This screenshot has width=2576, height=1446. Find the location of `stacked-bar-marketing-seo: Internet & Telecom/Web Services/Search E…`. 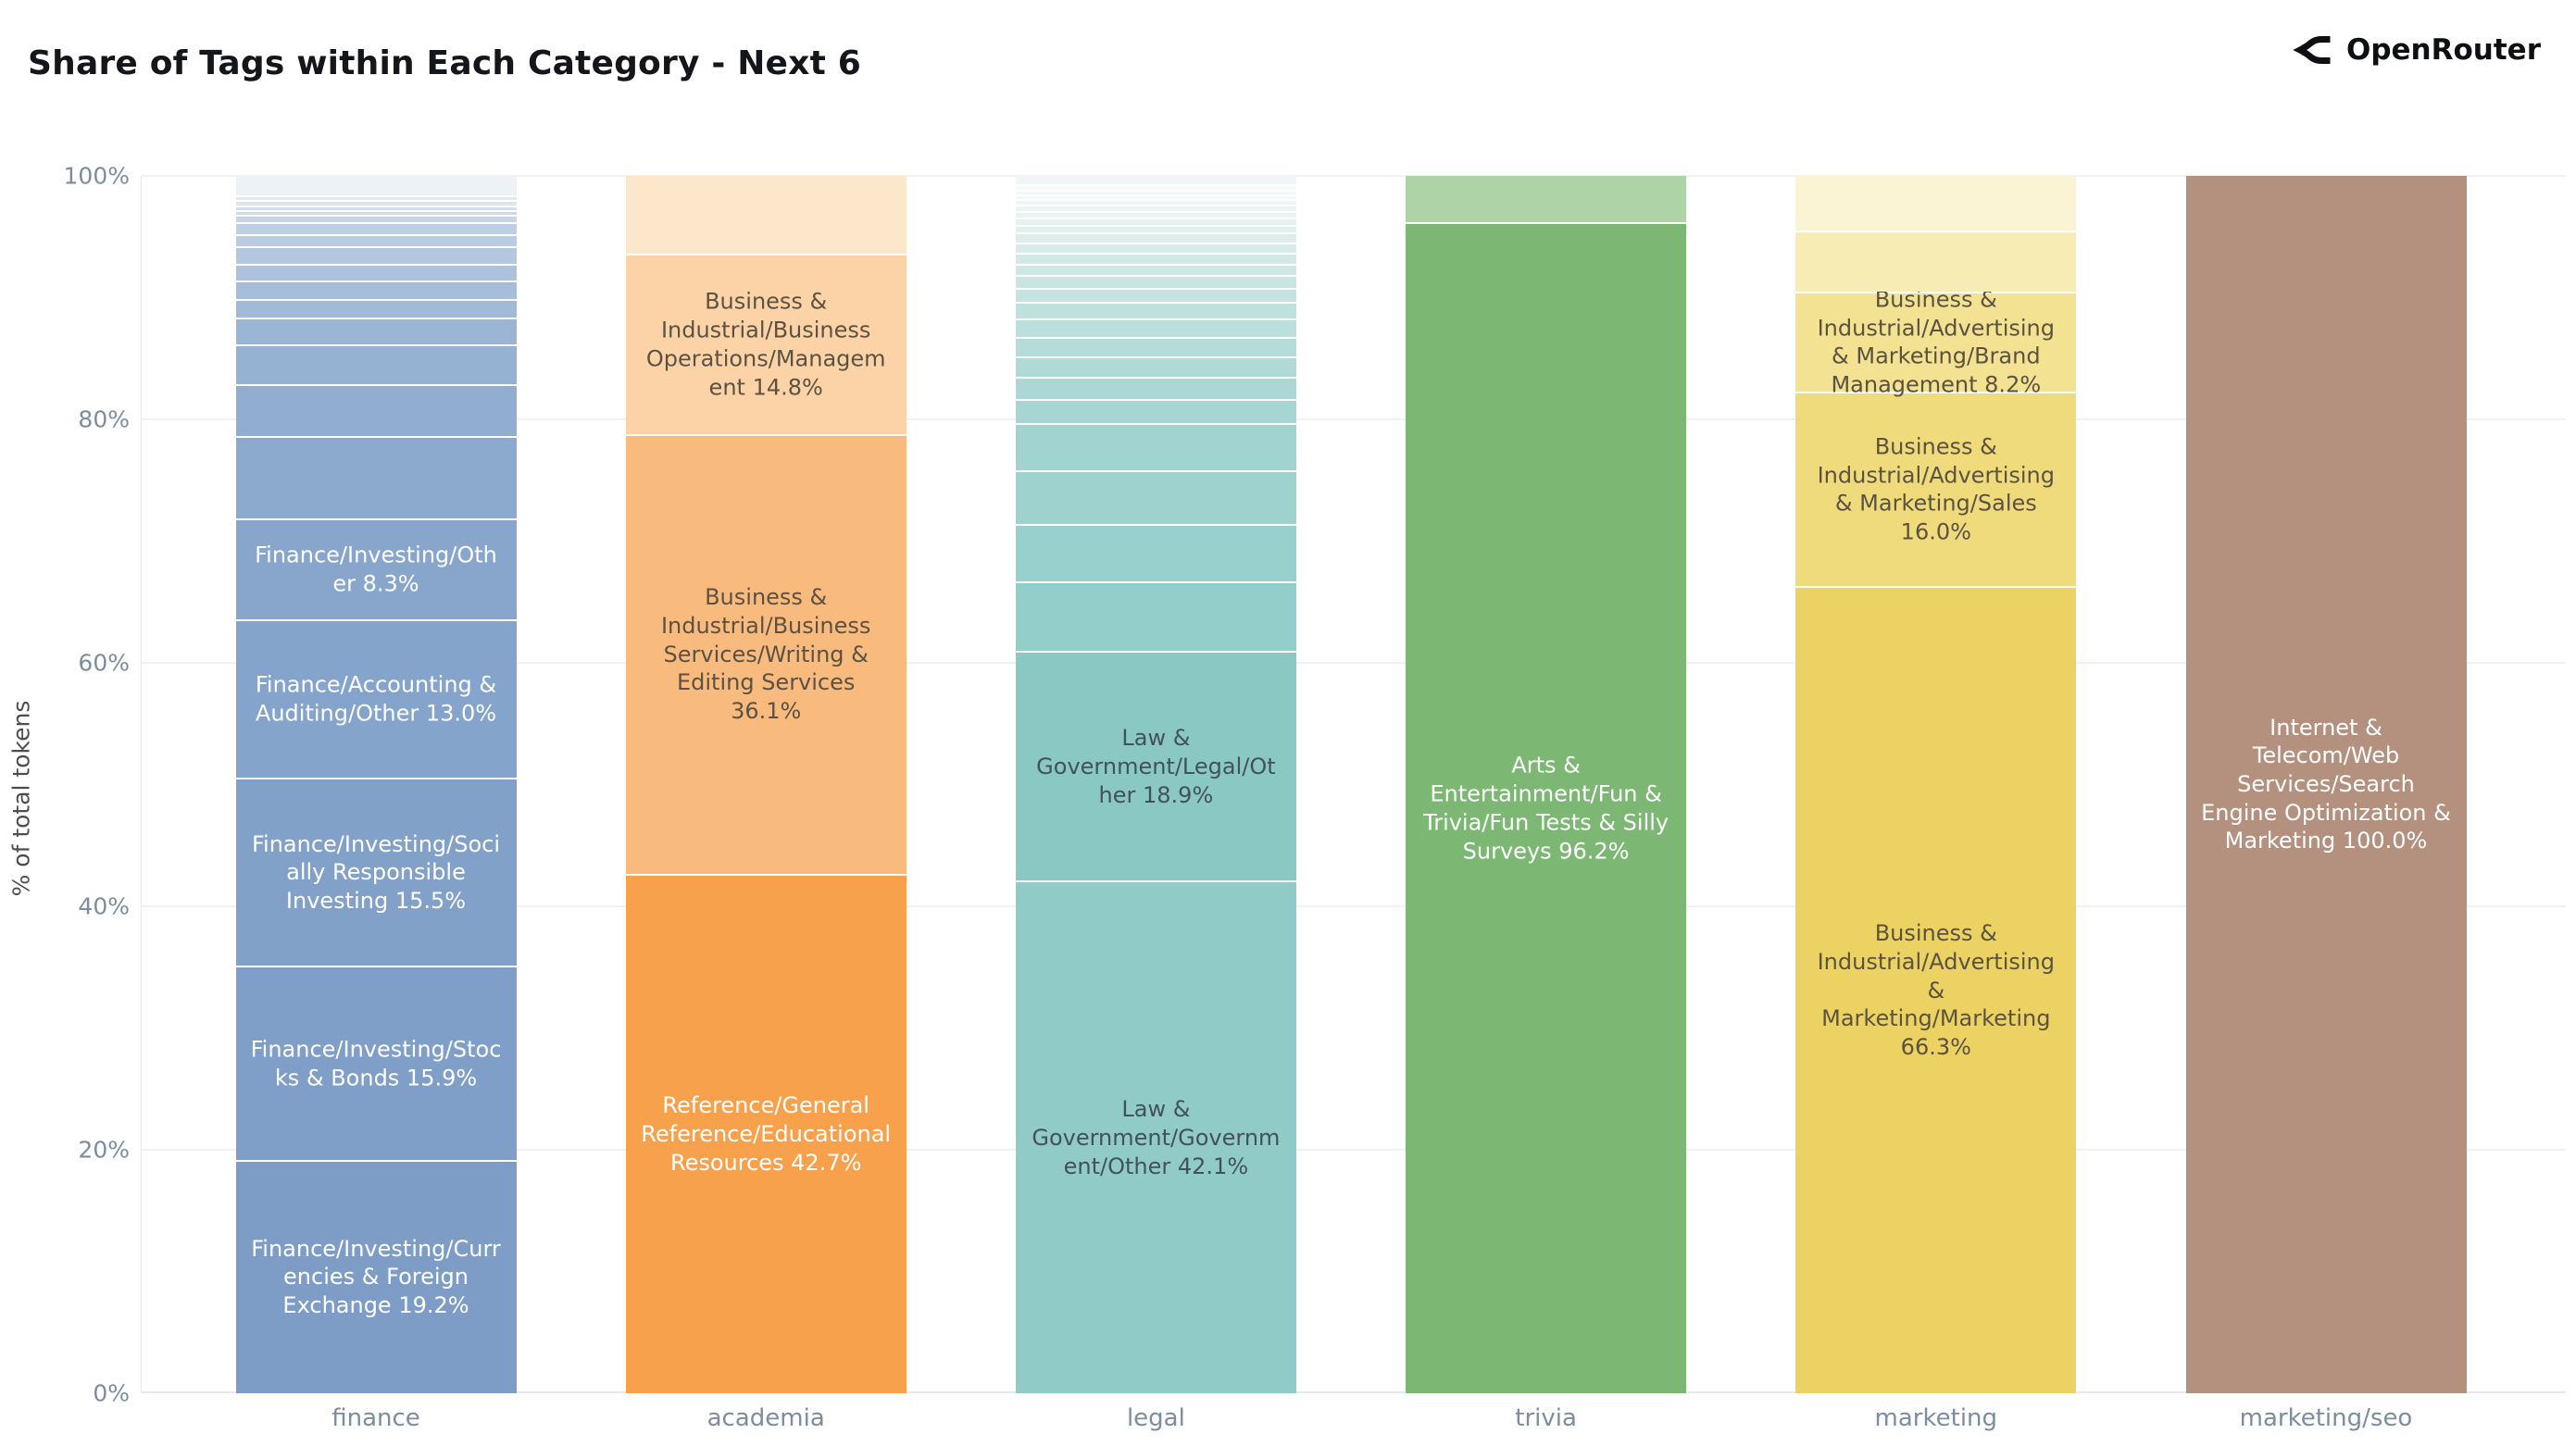

stacked-bar-marketing-seo: Internet & Telecom/Web Services/Search E… is located at coordinates (2326, 784).